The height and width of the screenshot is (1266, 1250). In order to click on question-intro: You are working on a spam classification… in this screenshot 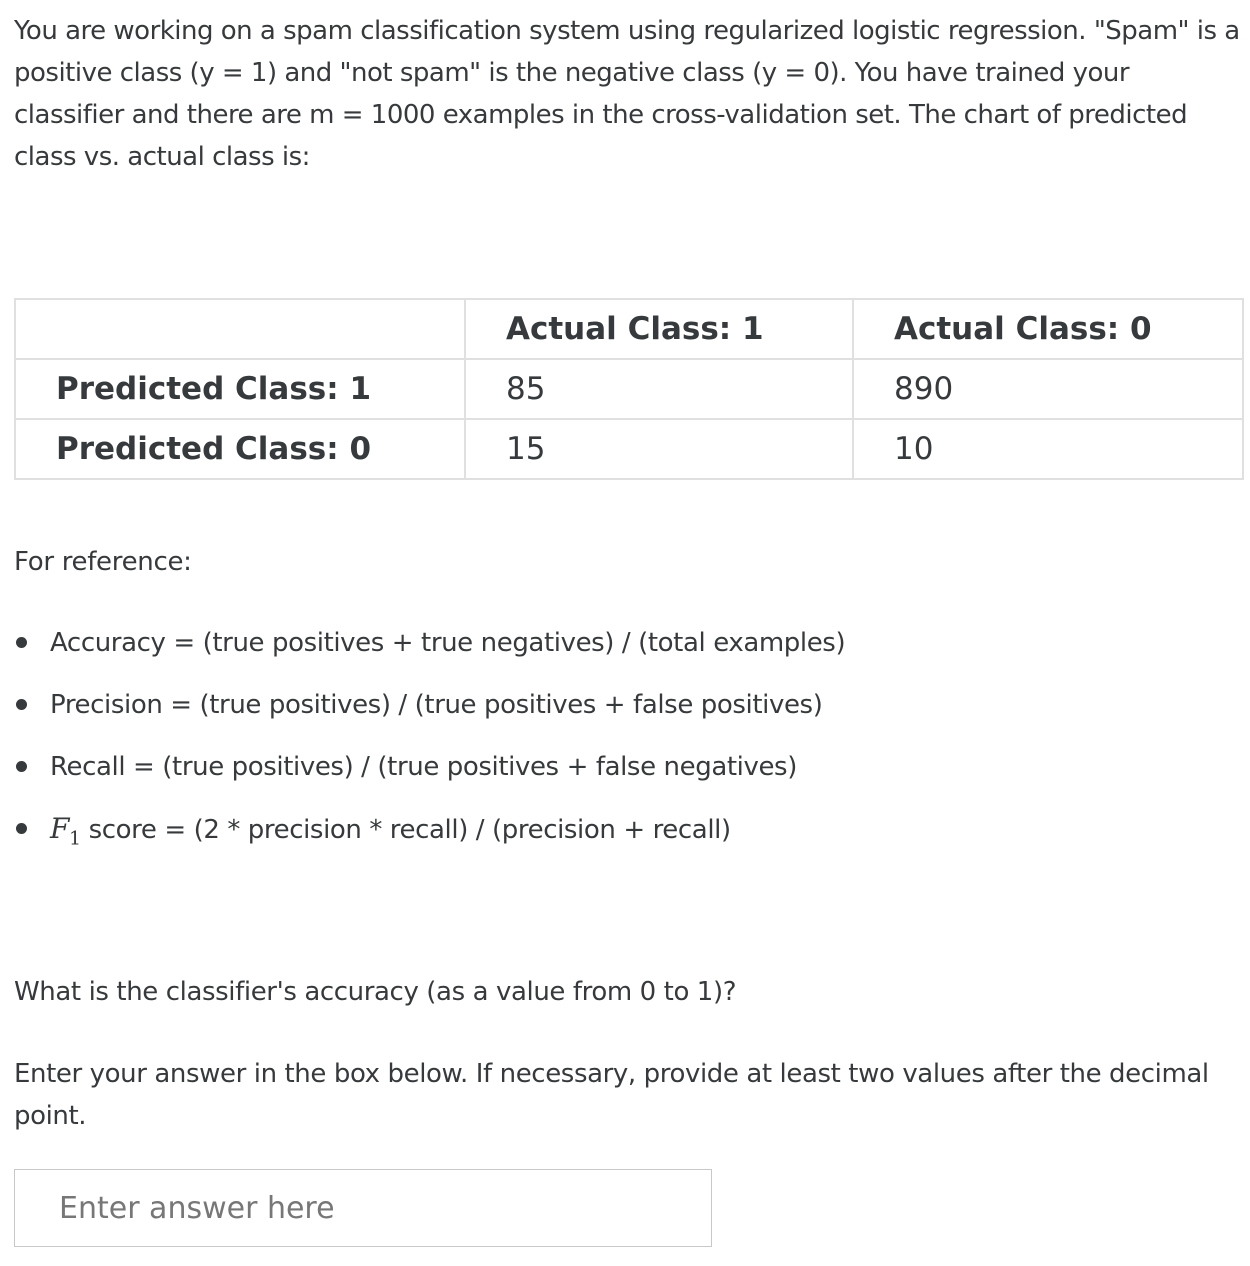, I will do `click(627, 94)`.